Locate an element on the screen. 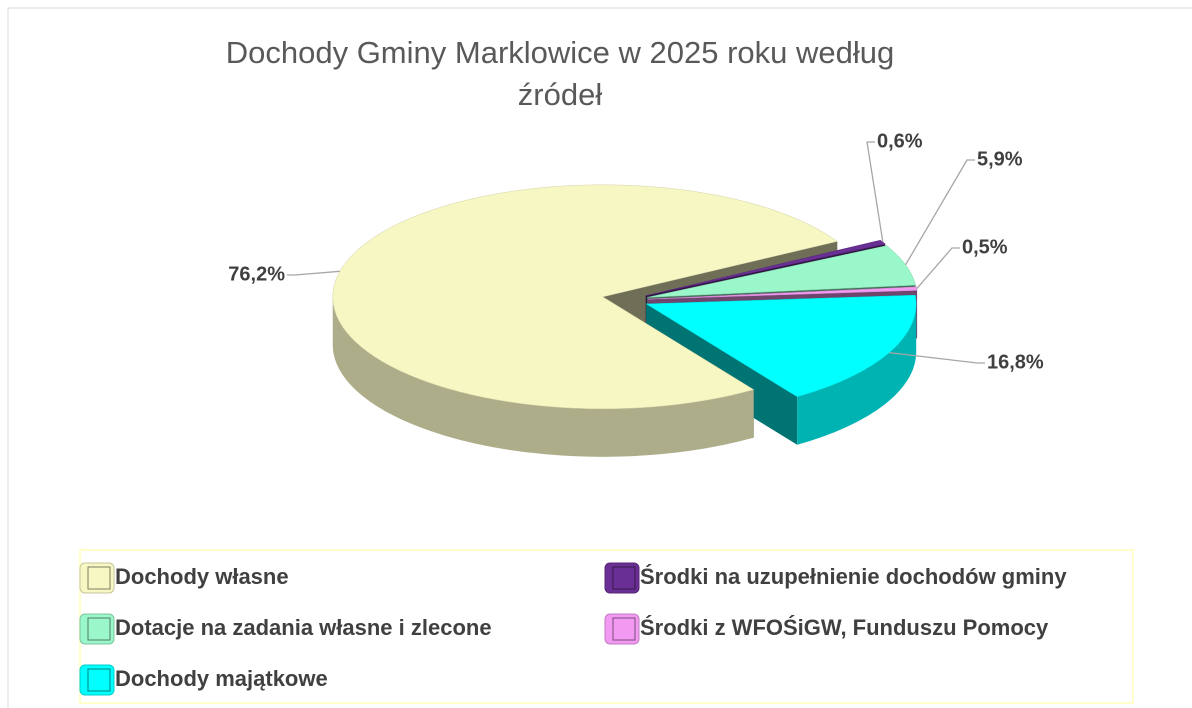  data-label: 76,2% is located at coordinates (256, 274).